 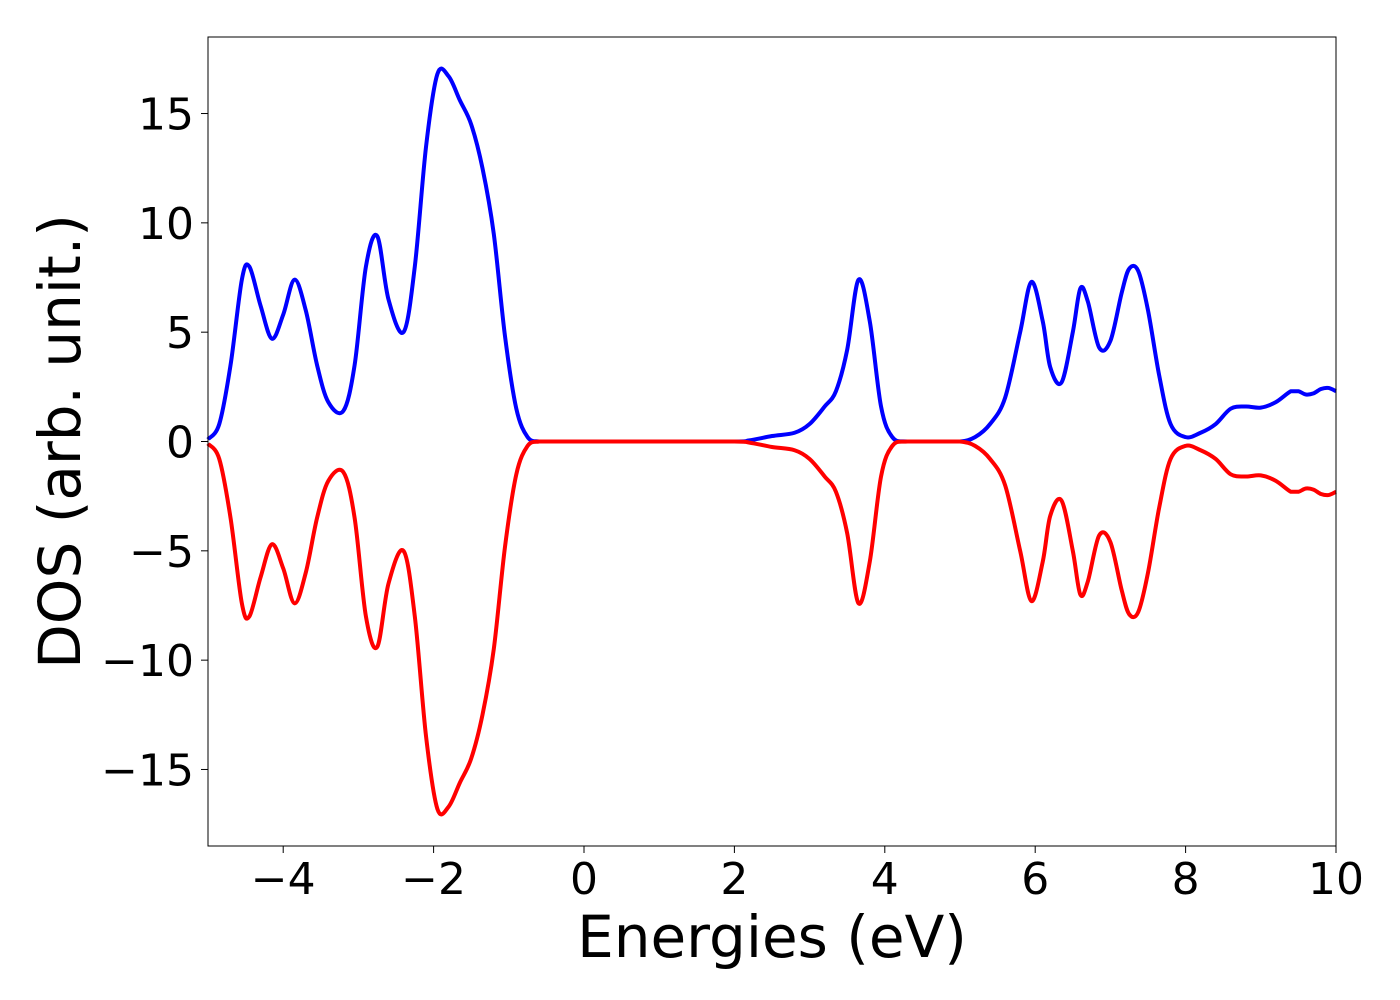 What do you see at coordinates (433, 879) in the screenshot?
I see `x-tick-label: −2` at bounding box center [433, 879].